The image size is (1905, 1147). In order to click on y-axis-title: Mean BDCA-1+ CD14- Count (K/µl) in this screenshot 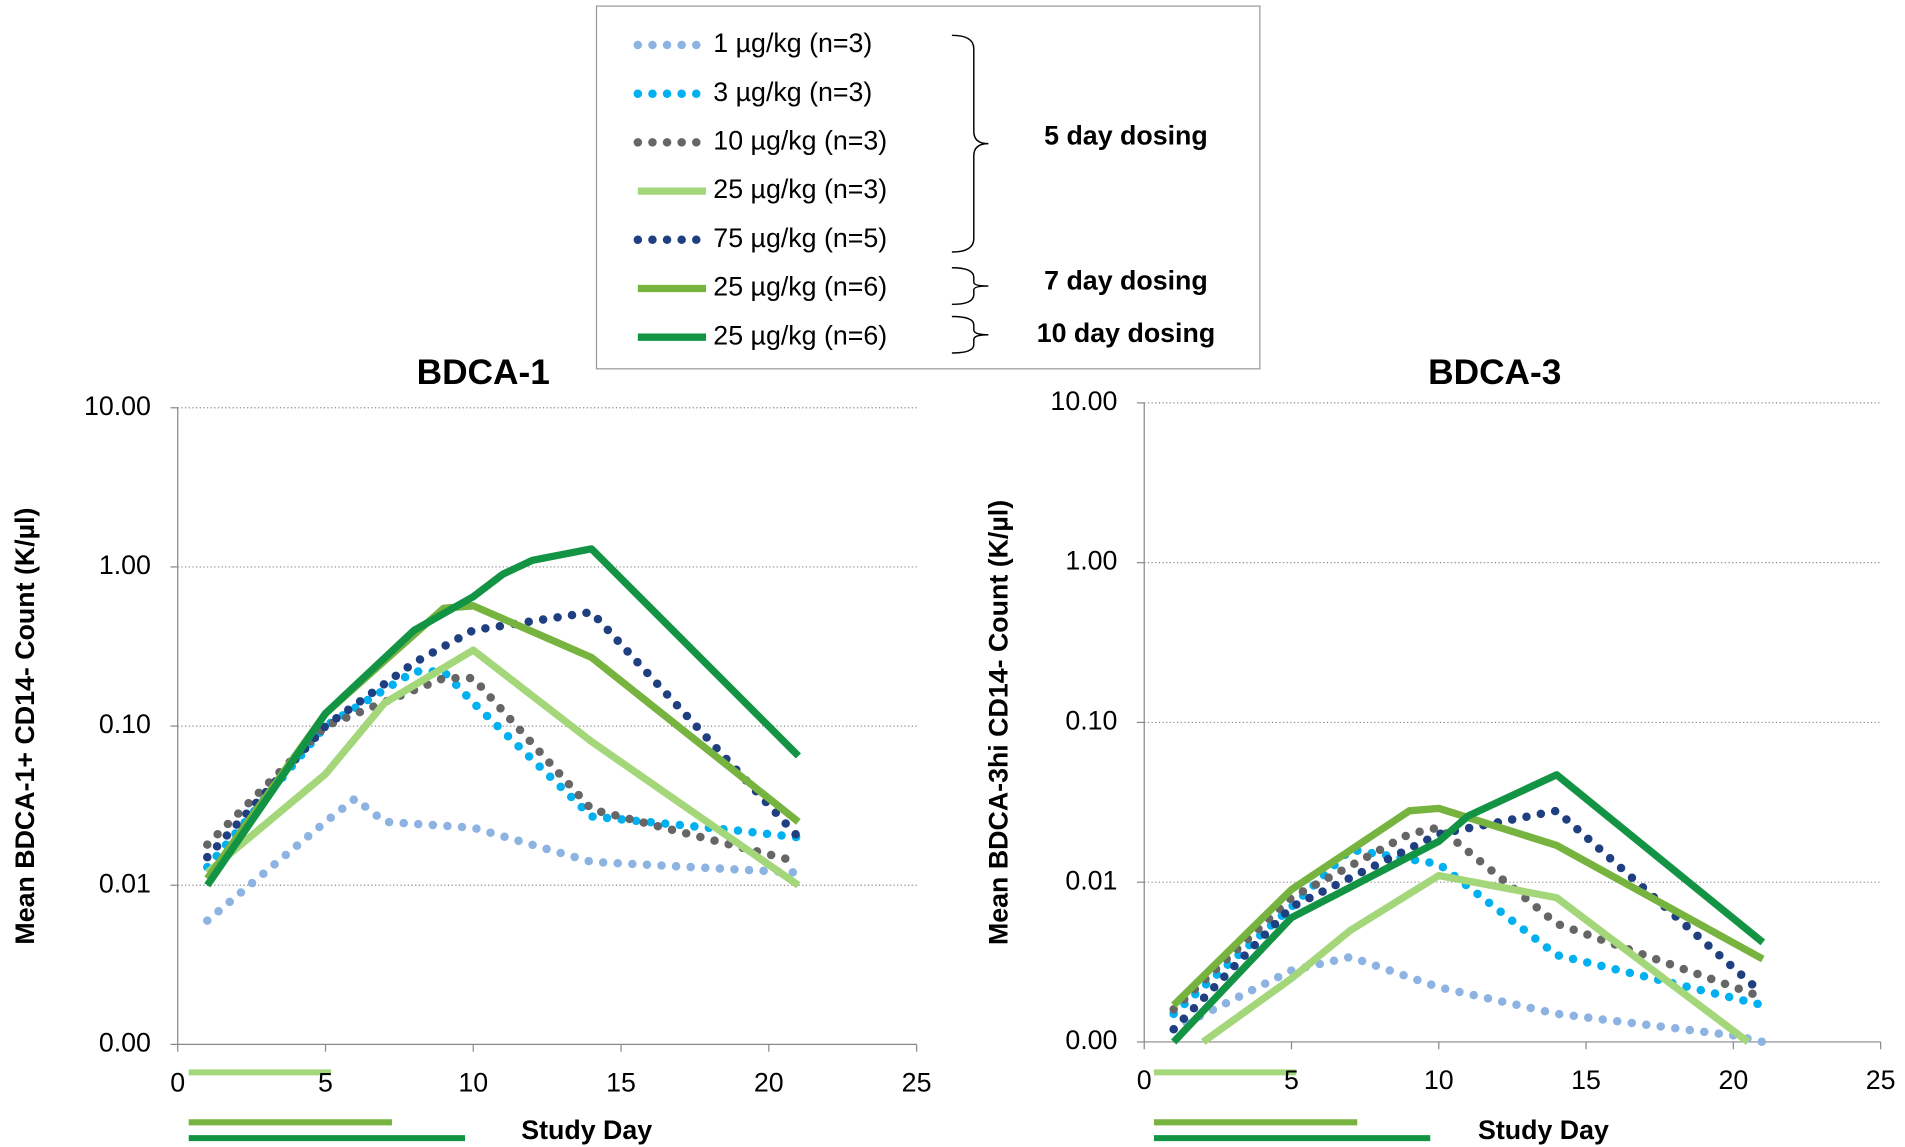, I will do `click(25, 726)`.